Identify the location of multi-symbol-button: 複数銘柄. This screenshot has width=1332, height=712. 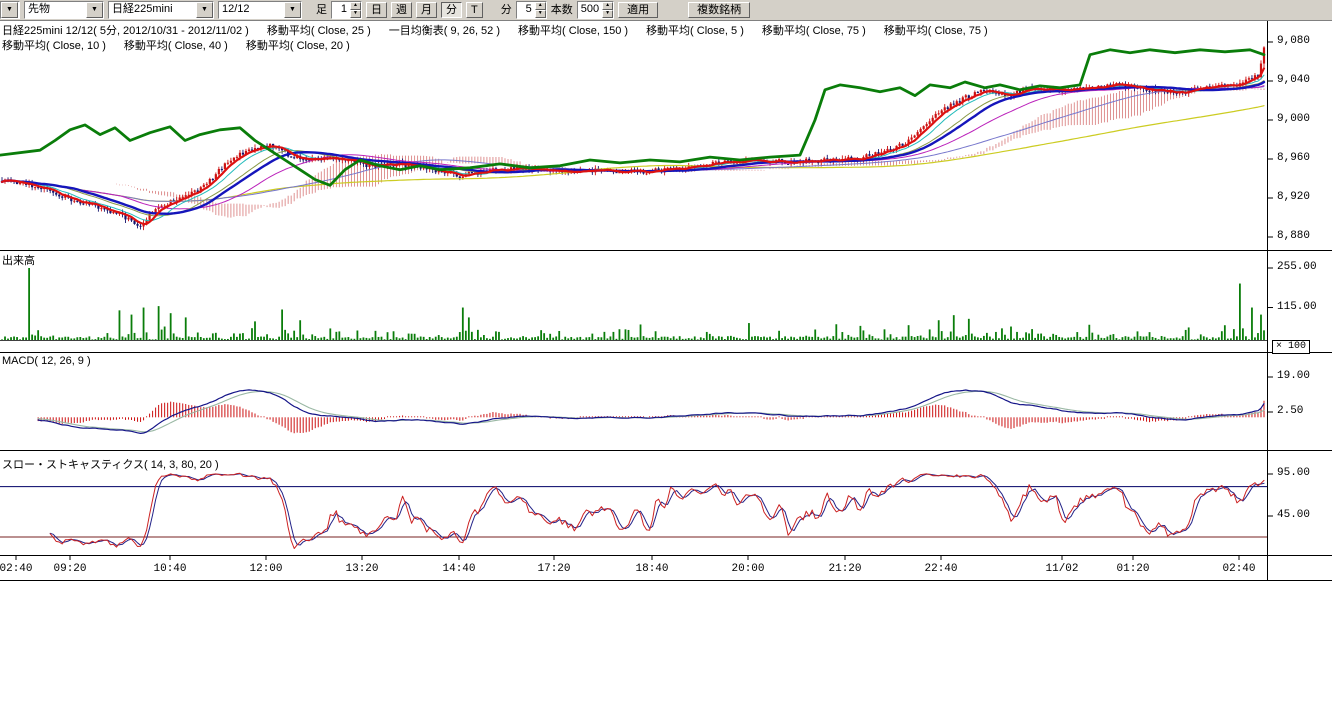
(719, 10).